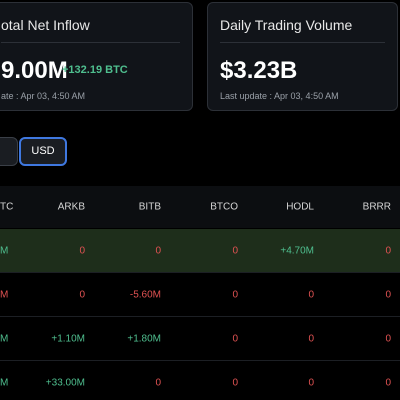  Describe the element at coordinates (95, 70) in the screenshot. I see `card-change: +132.19 BTC` at that location.